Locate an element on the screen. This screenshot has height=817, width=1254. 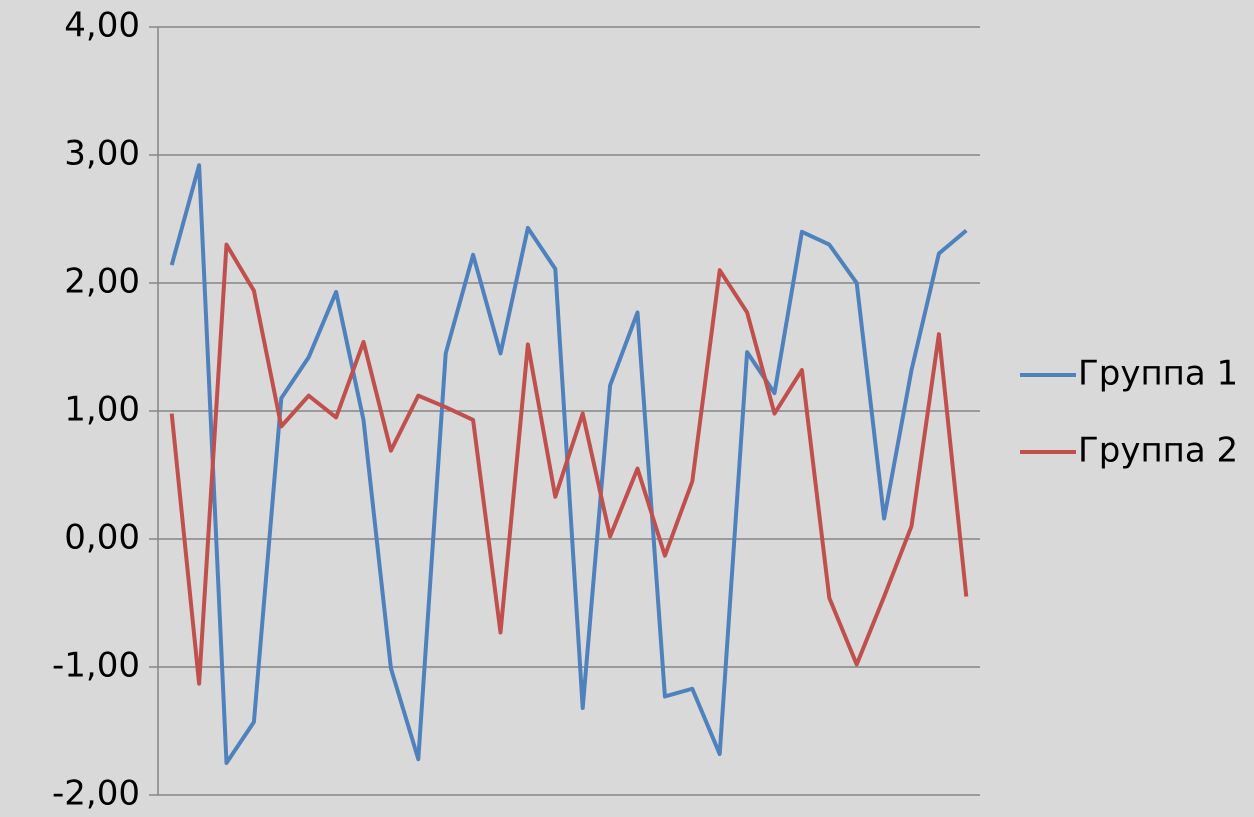
y-tick-label: 2,00 is located at coordinates (102, 282).